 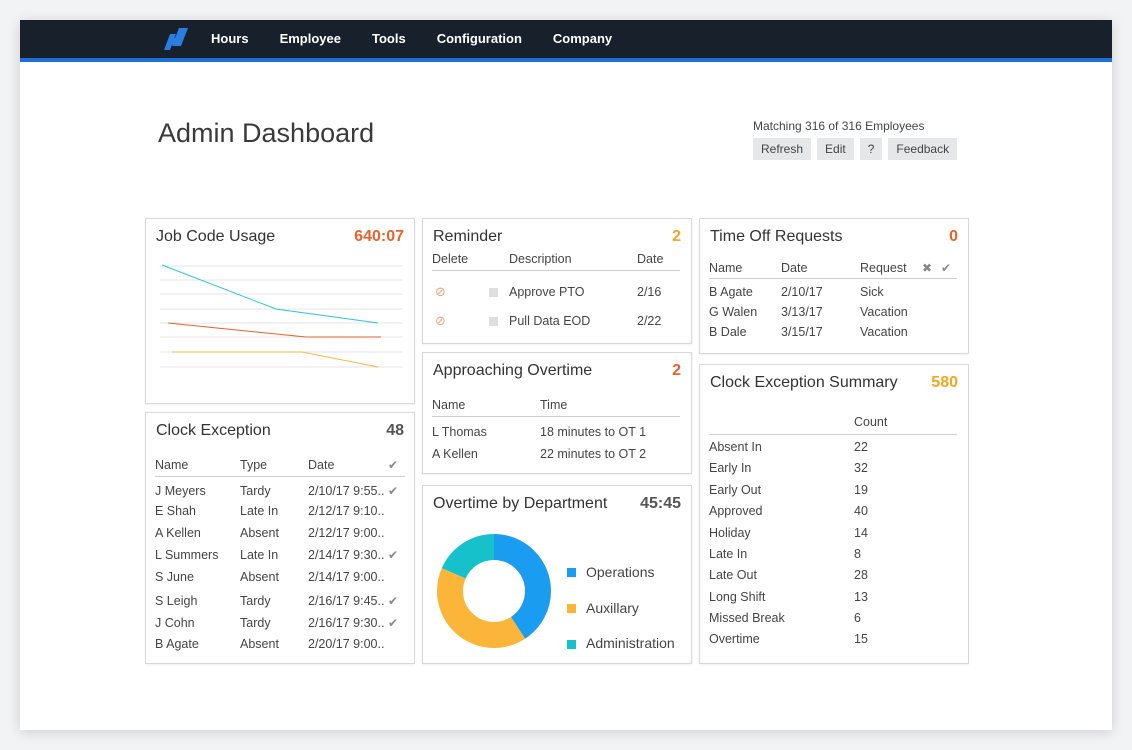 What do you see at coordinates (177, 644) in the screenshot?
I see `row-name: B Agate` at bounding box center [177, 644].